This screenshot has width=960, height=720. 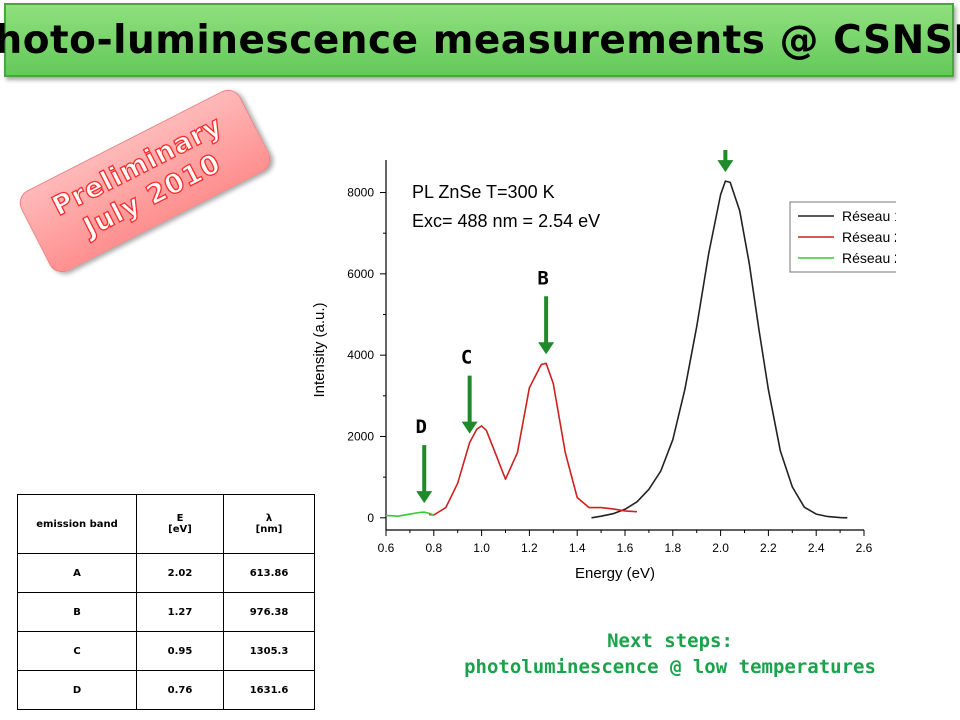 What do you see at coordinates (360, 355) in the screenshot?
I see `y-tick-label: 4000` at bounding box center [360, 355].